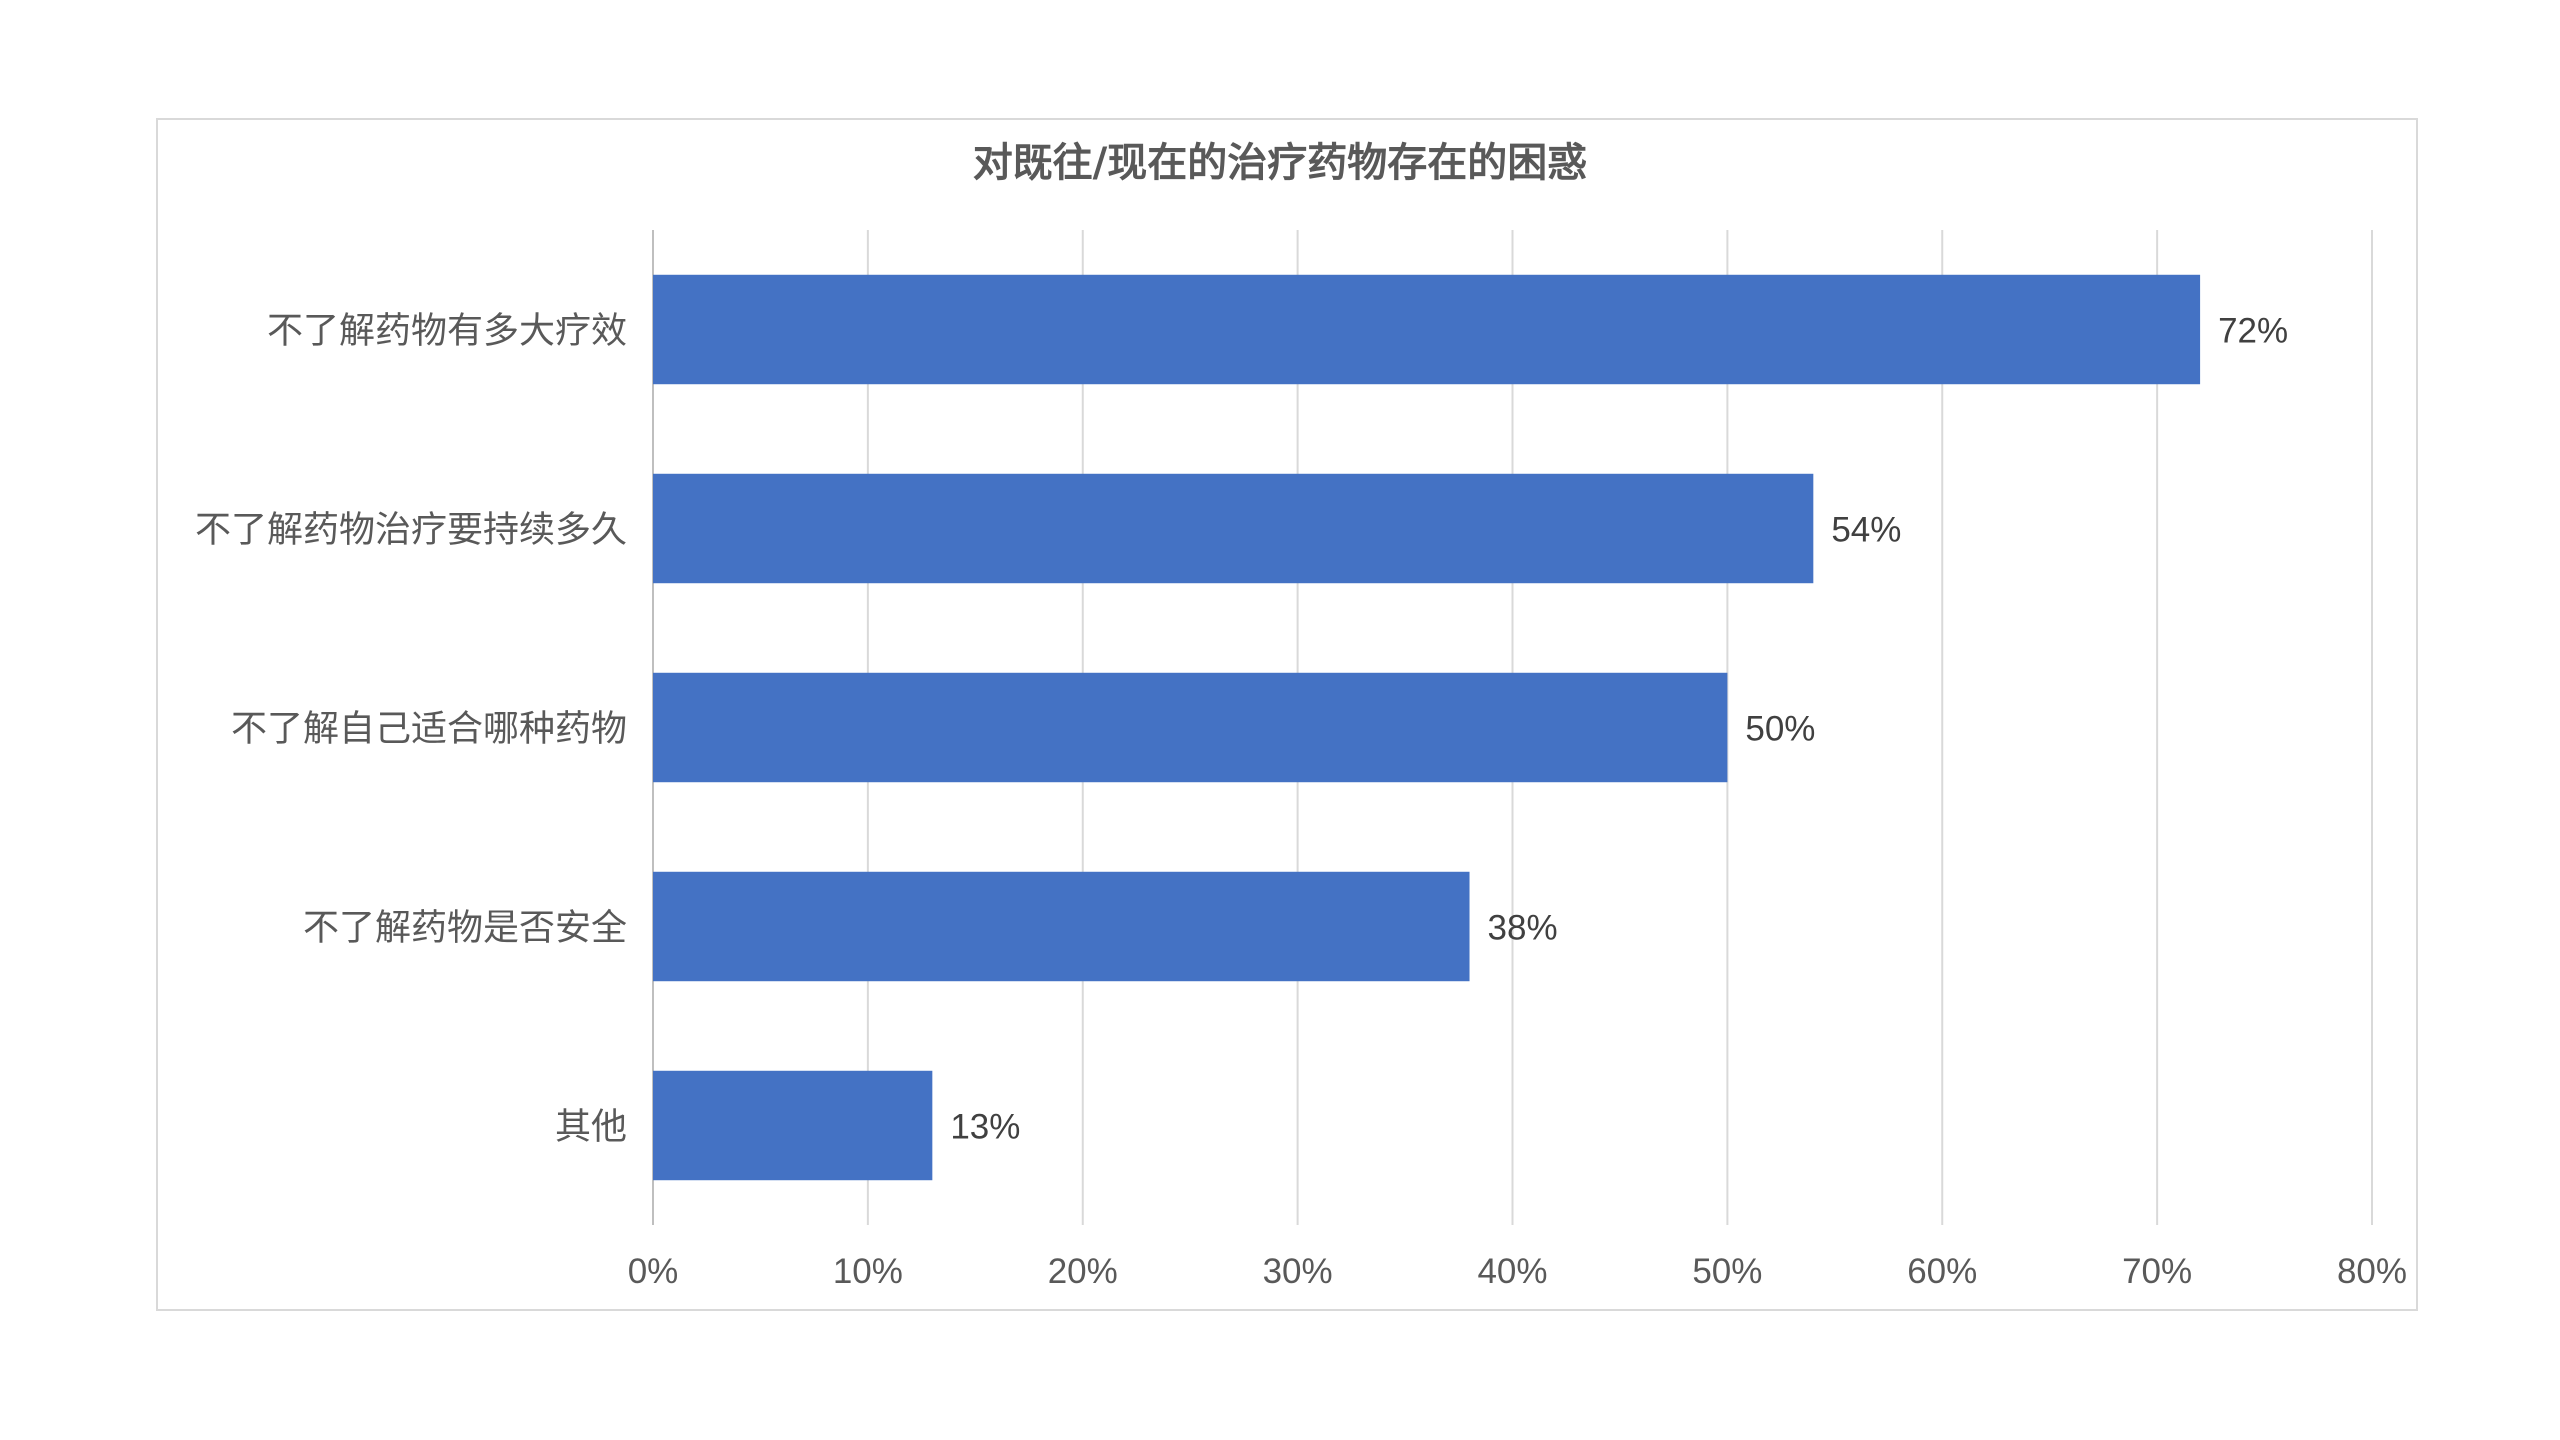  What do you see at coordinates (1866, 530) in the screenshot?
I see `data-label: 54%` at bounding box center [1866, 530].